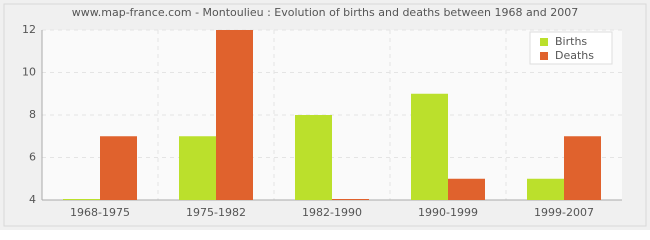  Describe the element at coordinates (32, 114) in the screenshot. I see `y-tick-label: 8` at that location.